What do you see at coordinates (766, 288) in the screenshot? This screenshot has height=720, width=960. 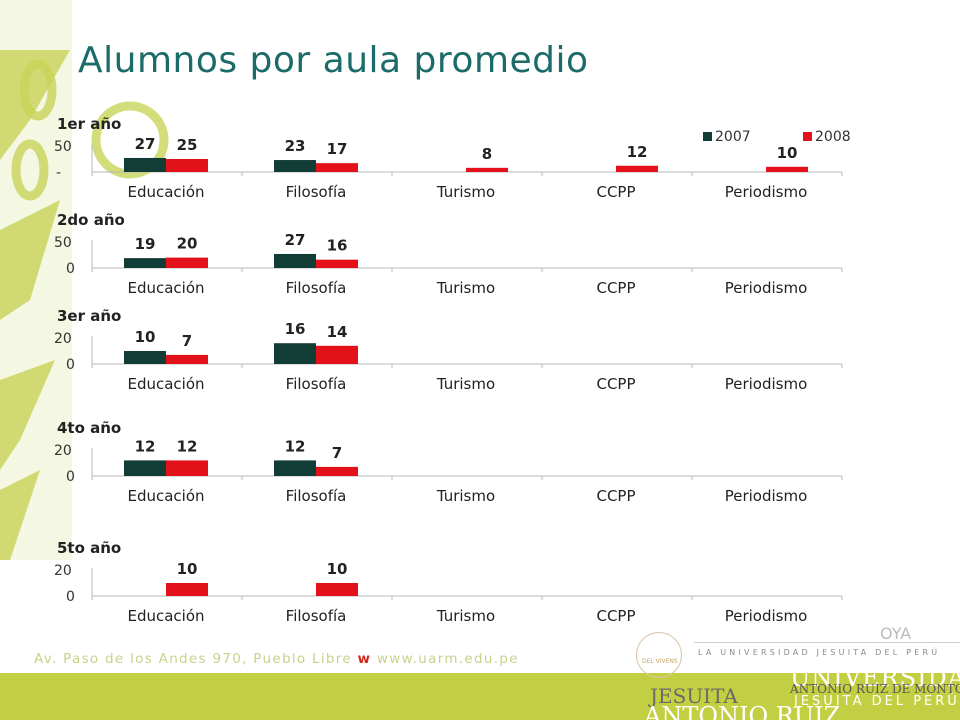 I see `panel-2-category-label: Periodismo` at bounding box center [766, 288].